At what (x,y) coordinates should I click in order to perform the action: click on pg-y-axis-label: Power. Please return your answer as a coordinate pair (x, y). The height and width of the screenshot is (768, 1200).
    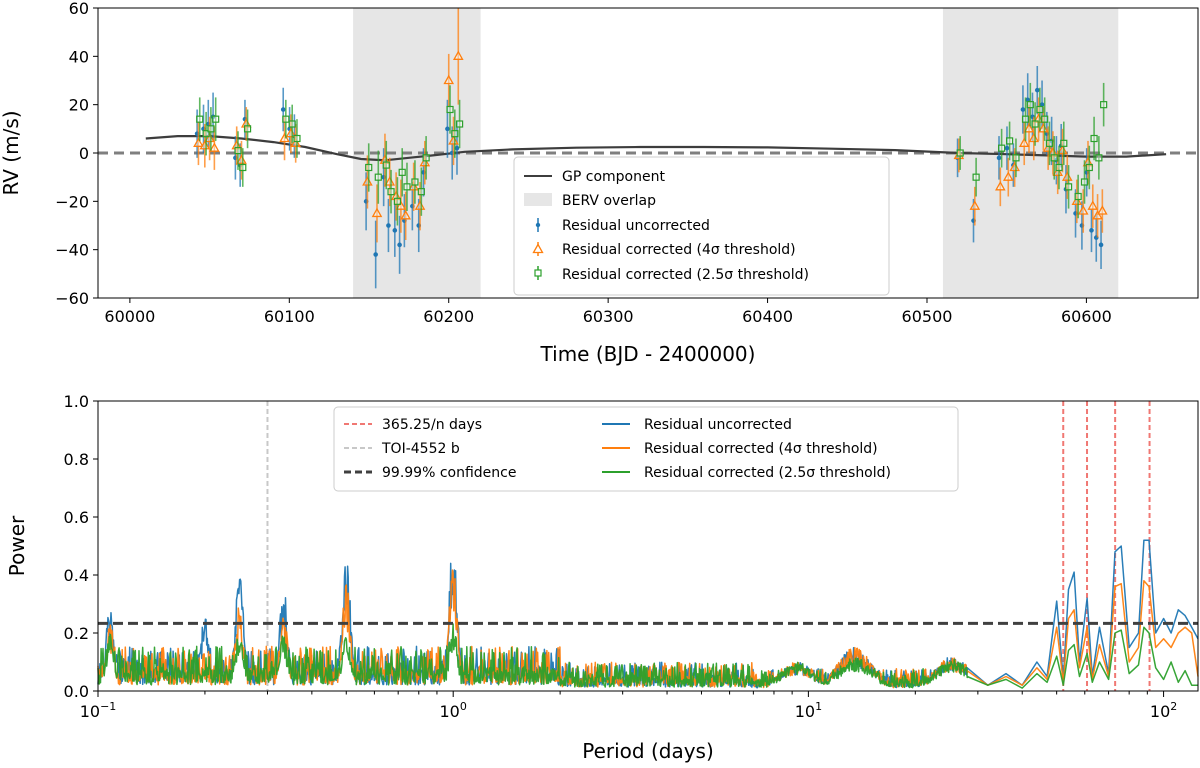
    Looking at the image, I should click on (17, 545).